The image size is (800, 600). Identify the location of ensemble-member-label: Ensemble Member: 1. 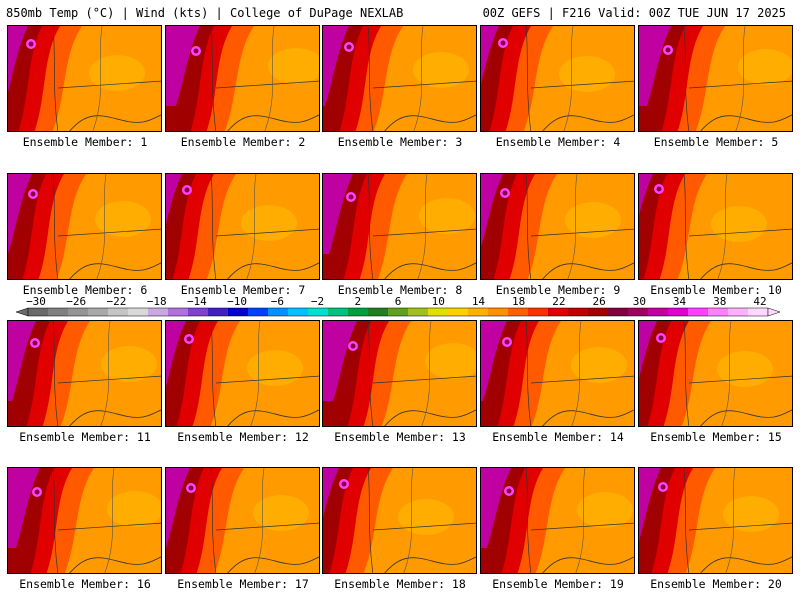
(85, 142).